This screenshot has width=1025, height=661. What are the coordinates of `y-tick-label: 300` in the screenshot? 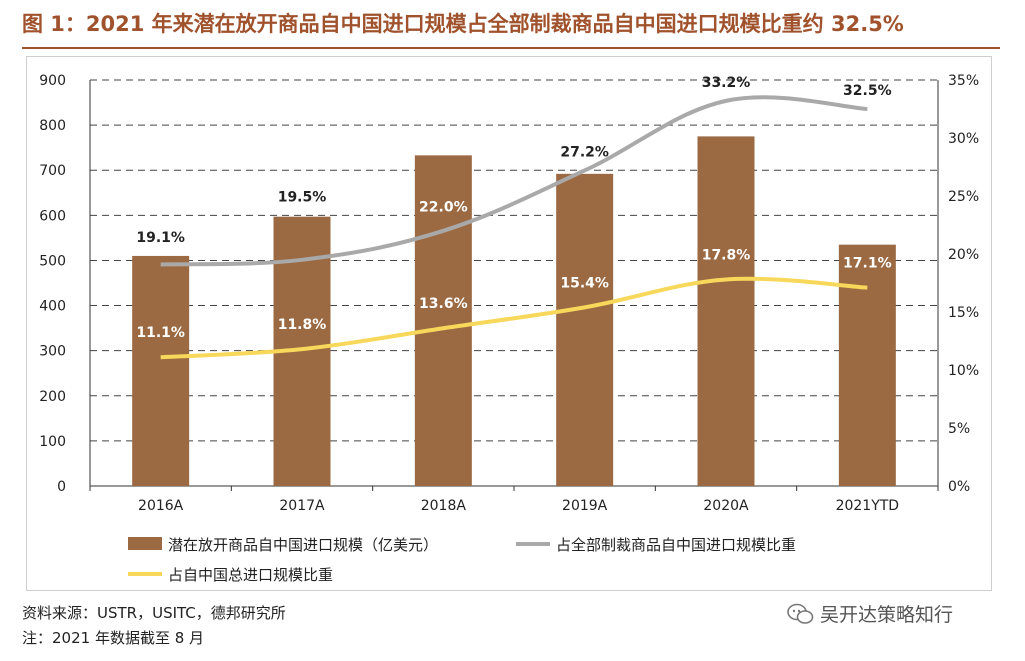 It's located at (52, 352).